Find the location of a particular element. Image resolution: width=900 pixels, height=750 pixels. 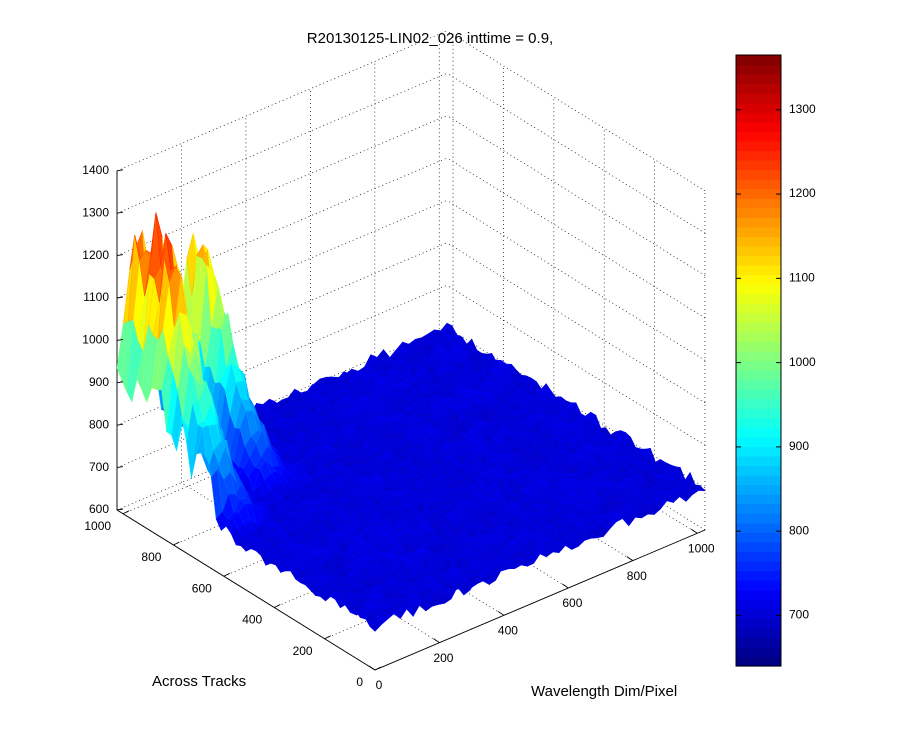

colorbar-tick-label: 900 is located at coordinates (799, 446).